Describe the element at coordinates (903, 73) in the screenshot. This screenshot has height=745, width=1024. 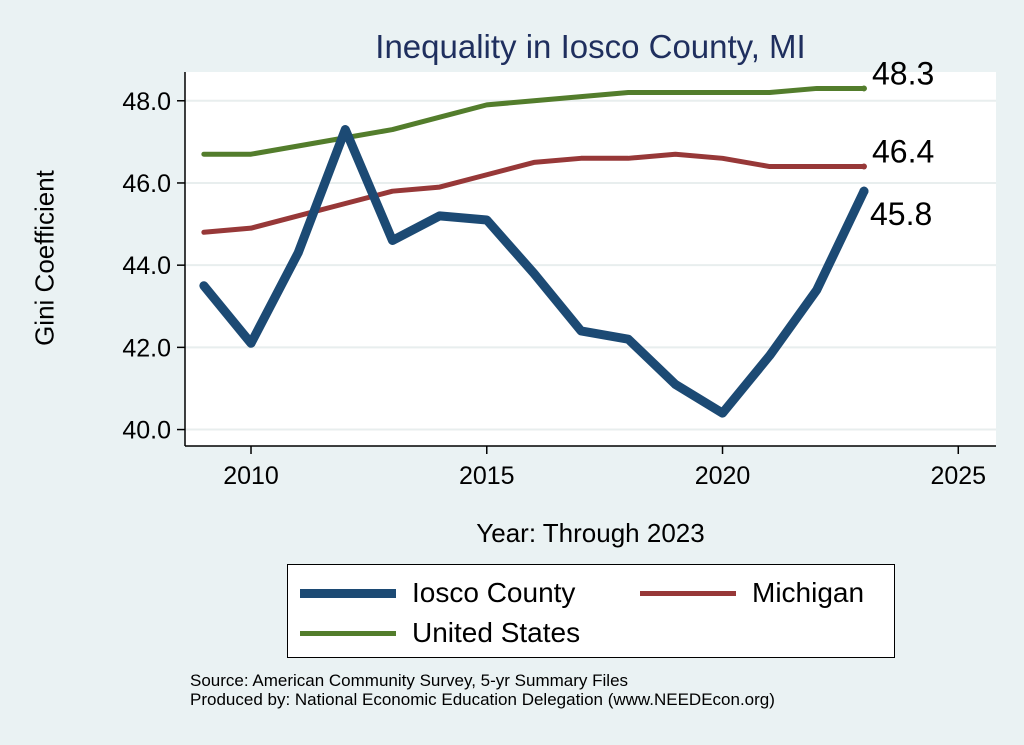
I see `end-label-united-states: 48.3` at that location.